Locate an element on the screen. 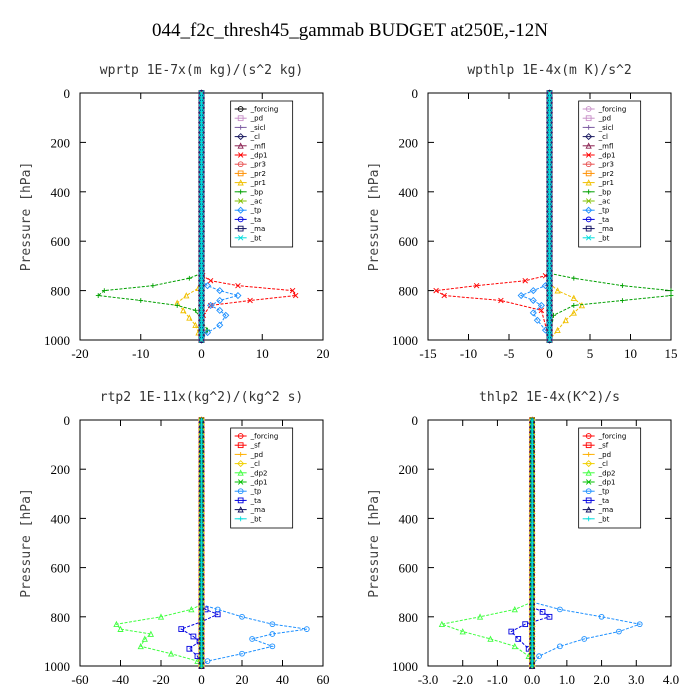 The height and width of the screenshot is (700, 700). legend-label: _forcing is located at coordinates (612, 437).